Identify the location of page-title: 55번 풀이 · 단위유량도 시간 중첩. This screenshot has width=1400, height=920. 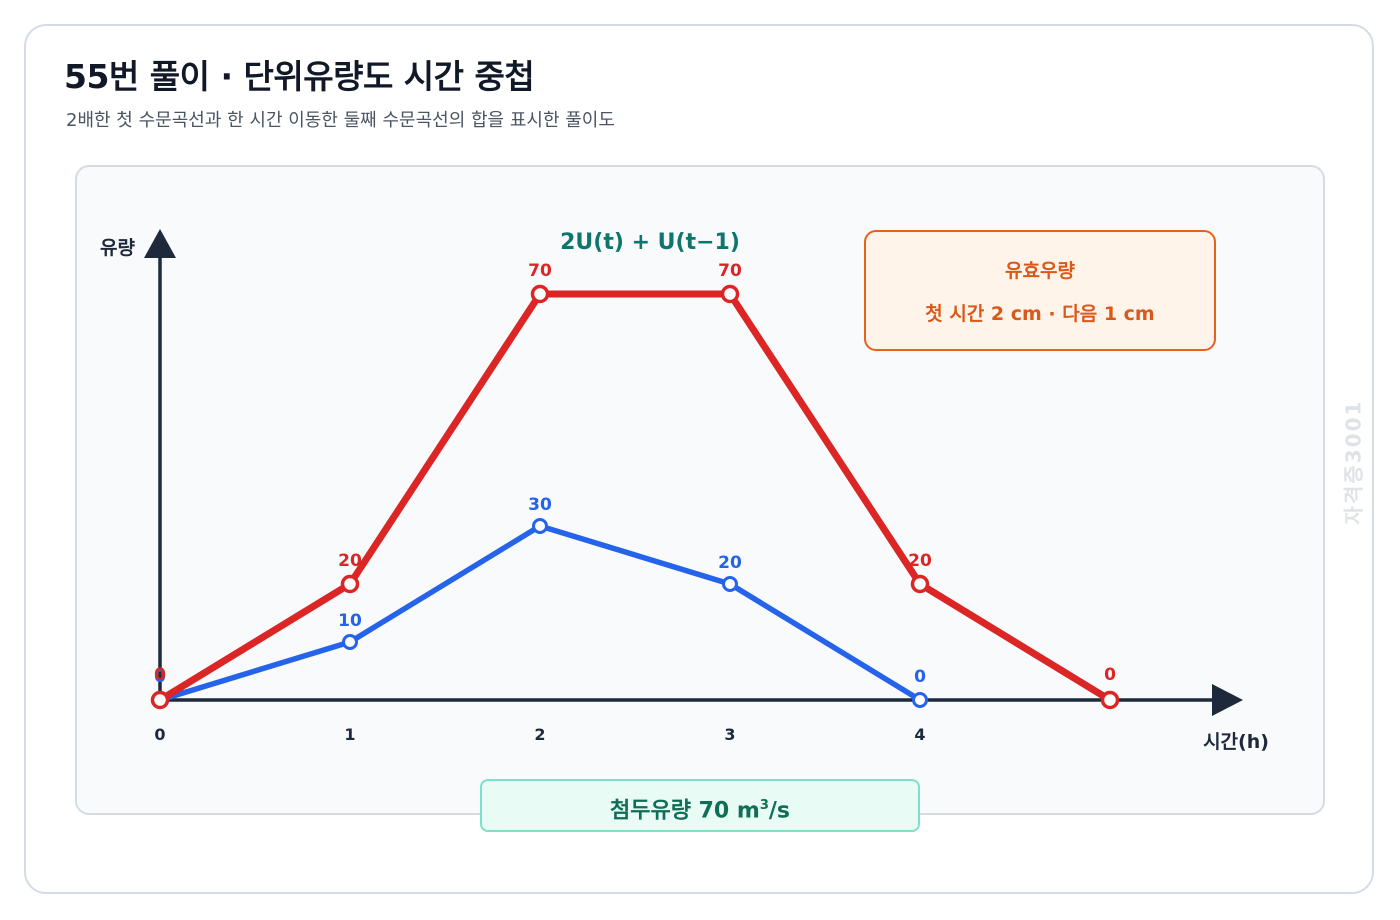
(299, 76).